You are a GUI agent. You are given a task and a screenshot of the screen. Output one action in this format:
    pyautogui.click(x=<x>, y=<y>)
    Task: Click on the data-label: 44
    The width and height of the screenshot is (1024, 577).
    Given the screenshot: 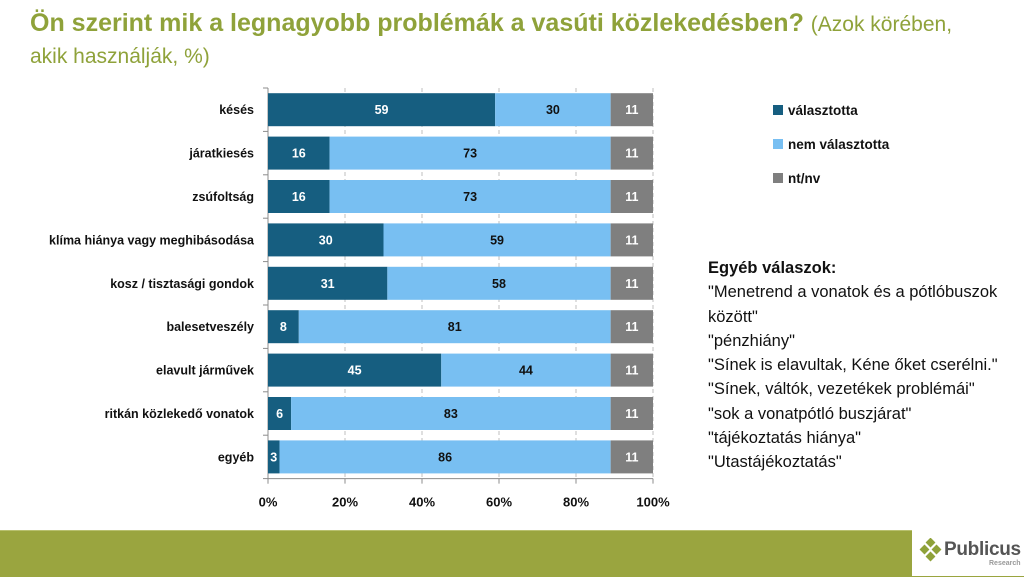 What is the action you would take?
    pyautogui.click(x=526, y=371)
    